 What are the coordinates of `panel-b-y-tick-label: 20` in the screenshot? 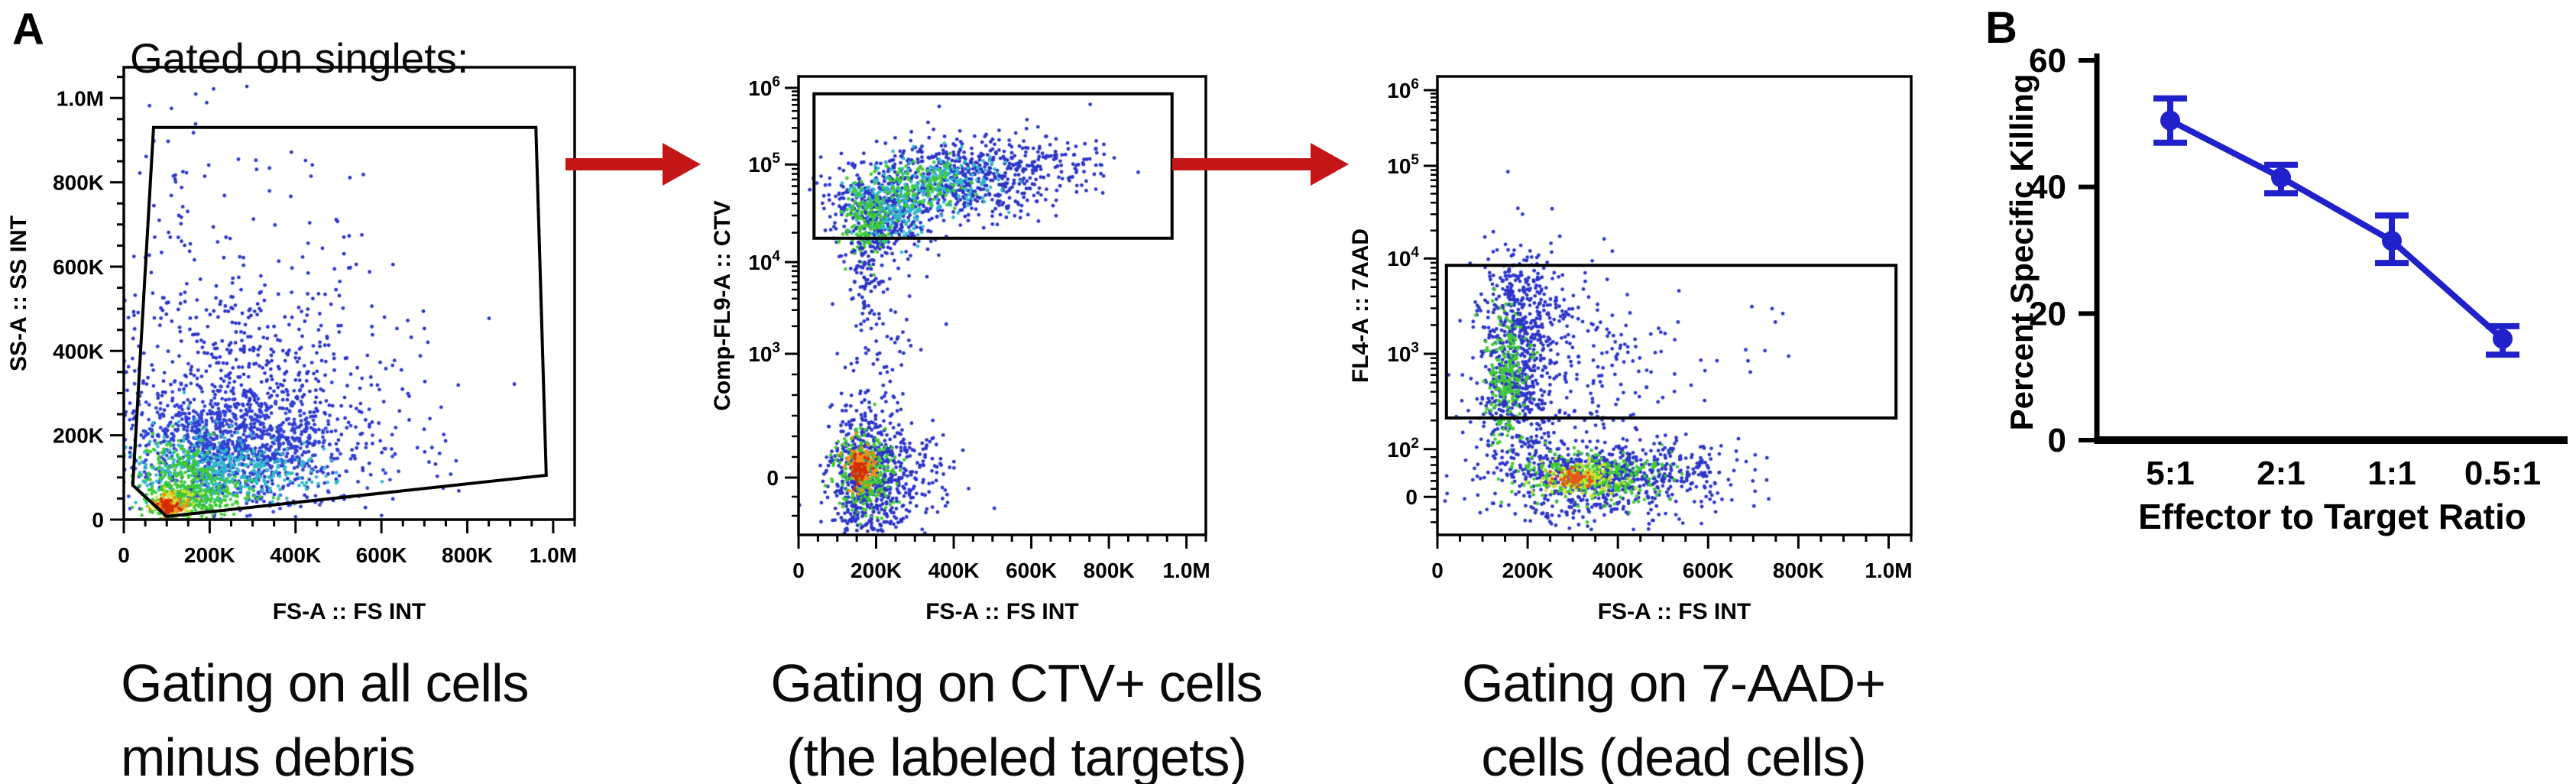 It's located at (2047, 313).